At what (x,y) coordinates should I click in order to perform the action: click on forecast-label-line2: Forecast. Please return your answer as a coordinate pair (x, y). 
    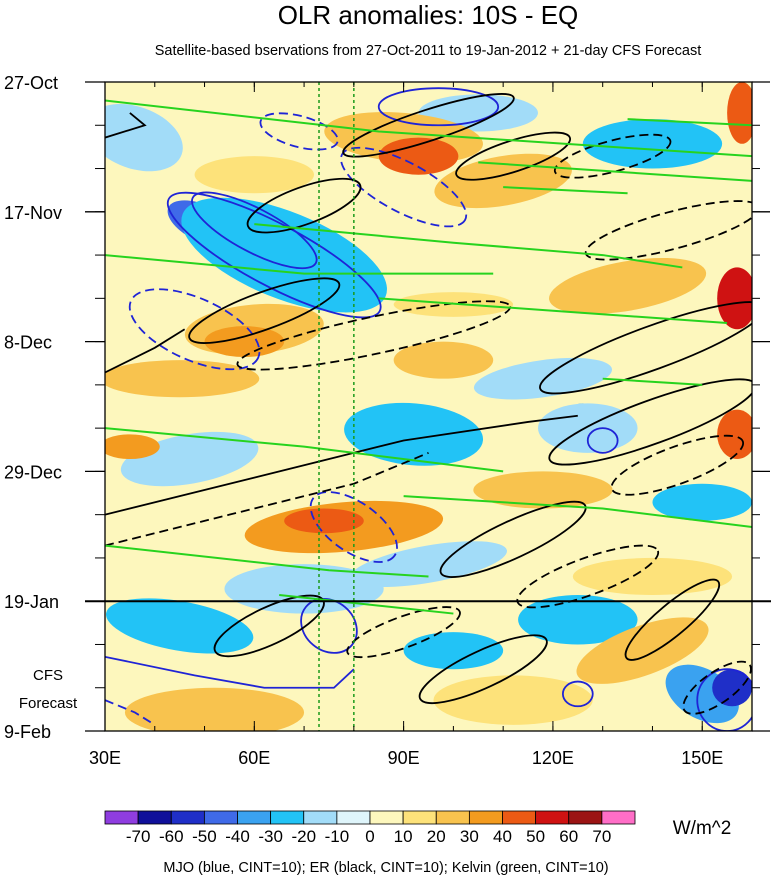
    Looking at the image, I should click on (48, 703).